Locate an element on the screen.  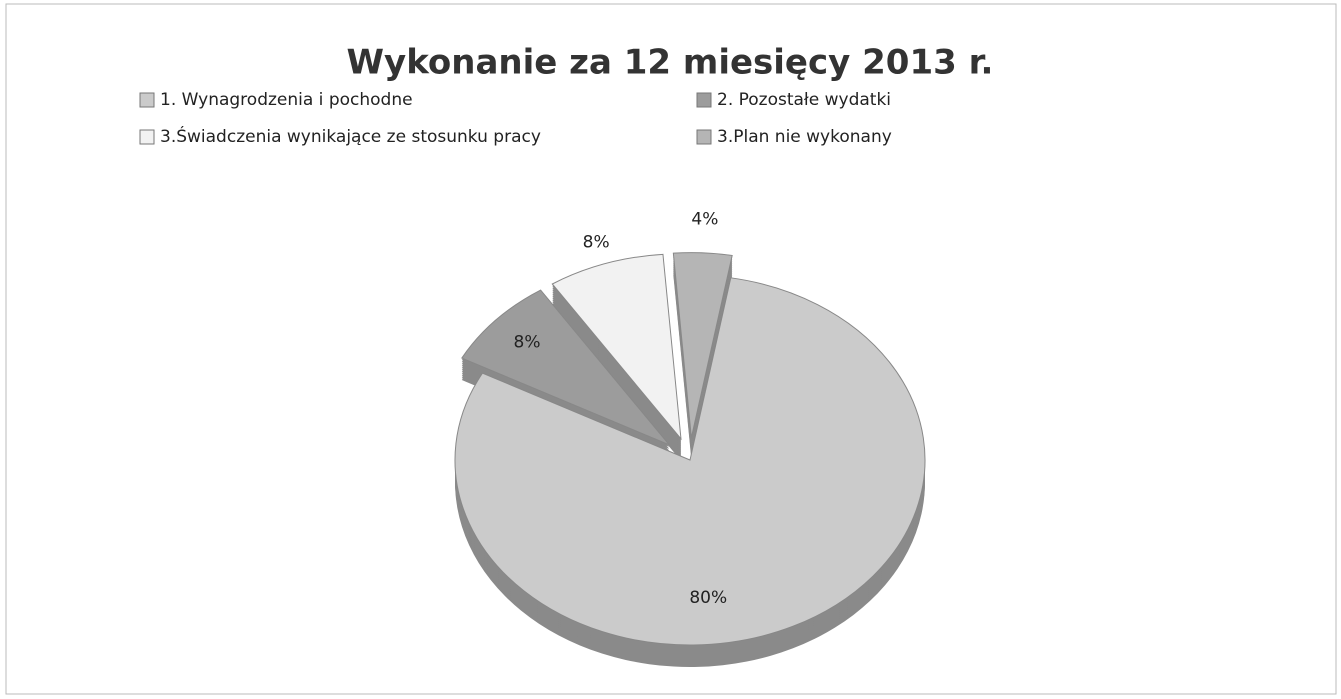
legend-label: 2. Pozostałe wydatki is located at coordinates (804, 100).